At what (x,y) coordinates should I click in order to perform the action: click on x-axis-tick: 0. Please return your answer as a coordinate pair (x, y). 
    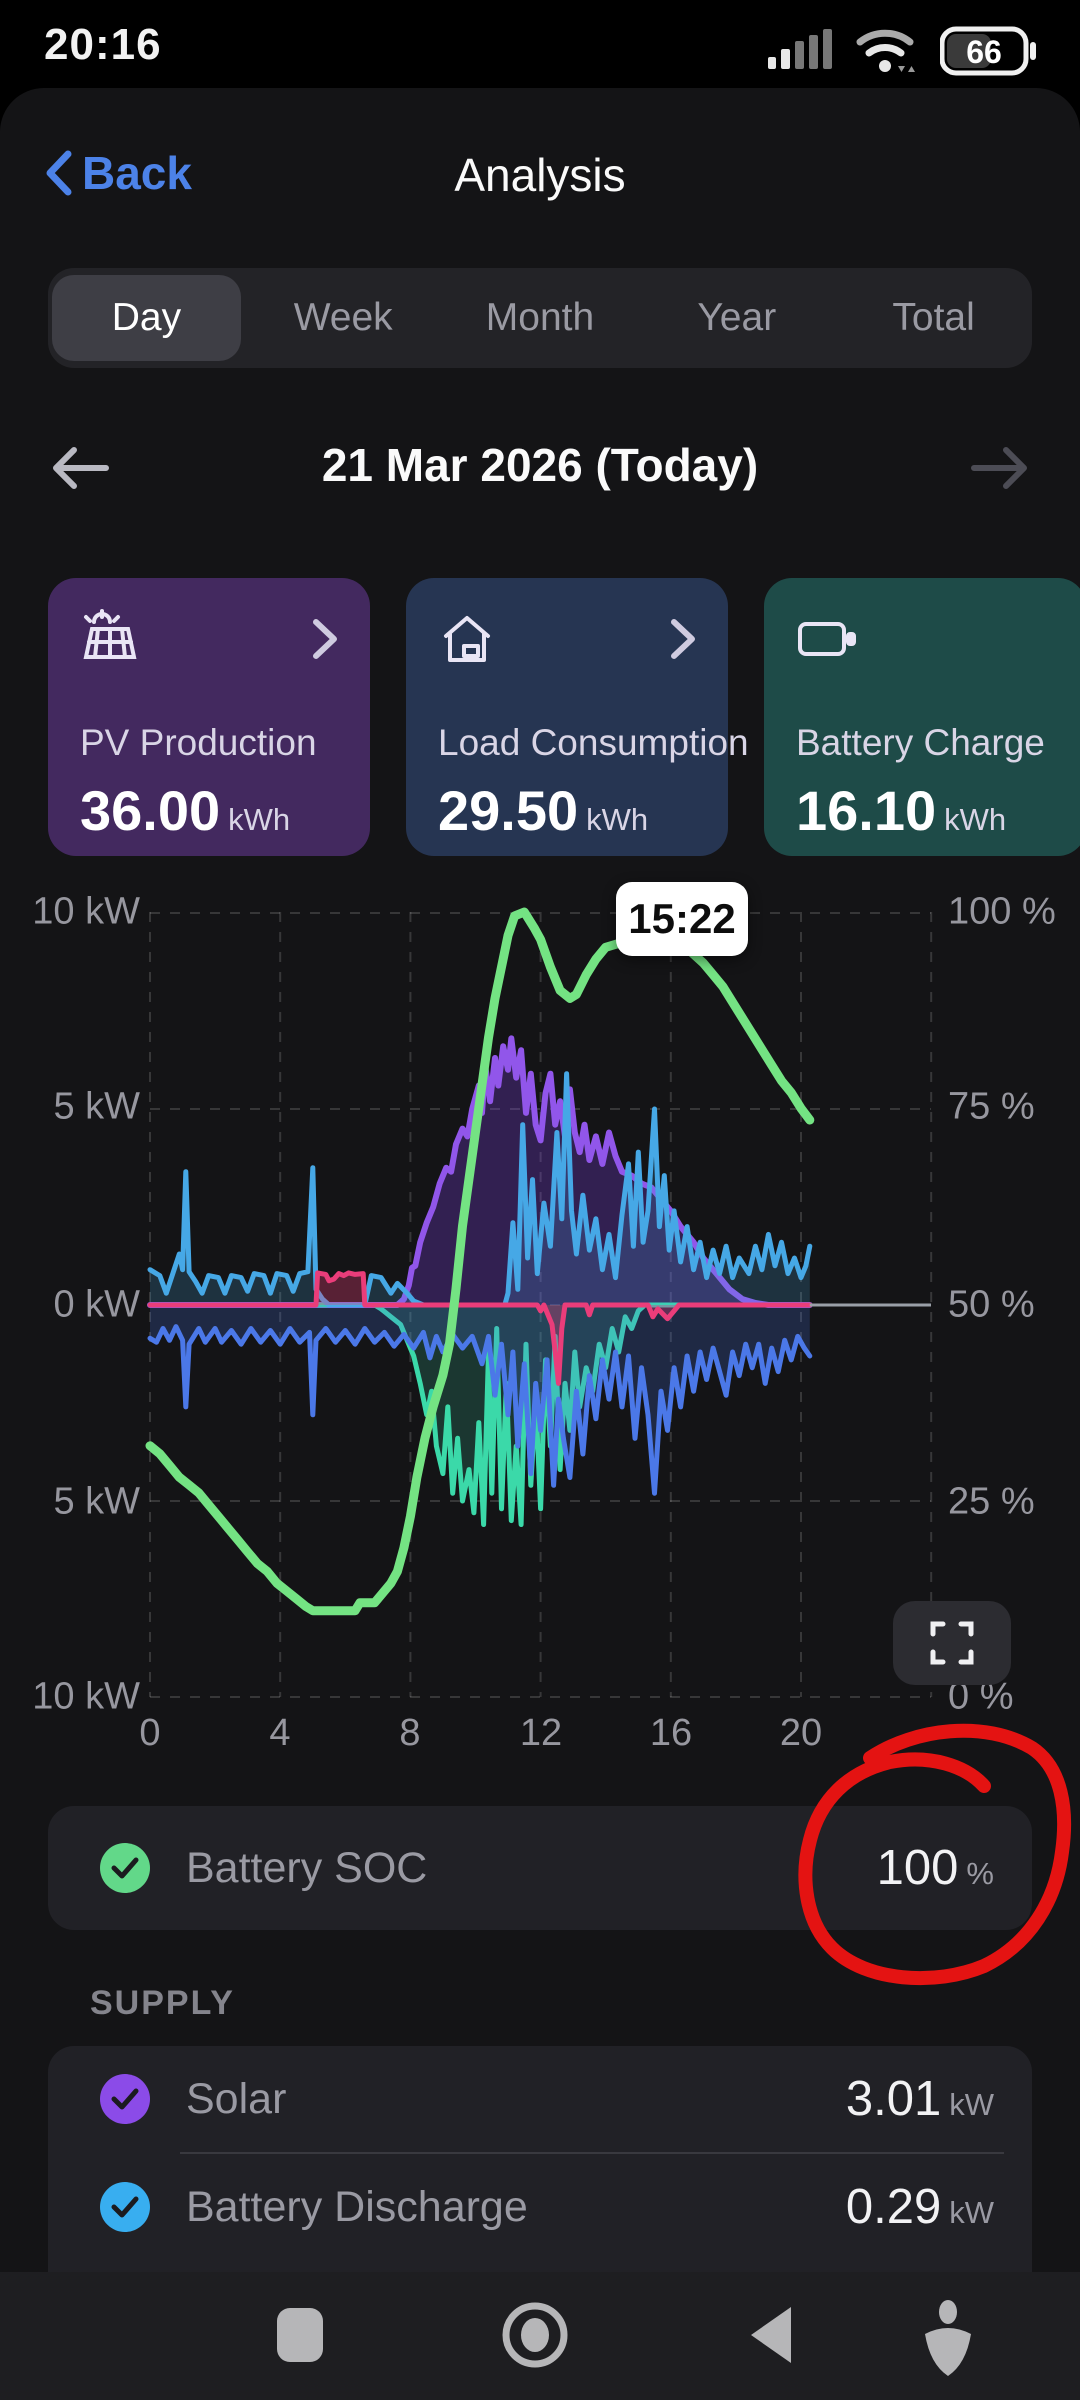
    Looking at the image, I should click on (150, 1733).